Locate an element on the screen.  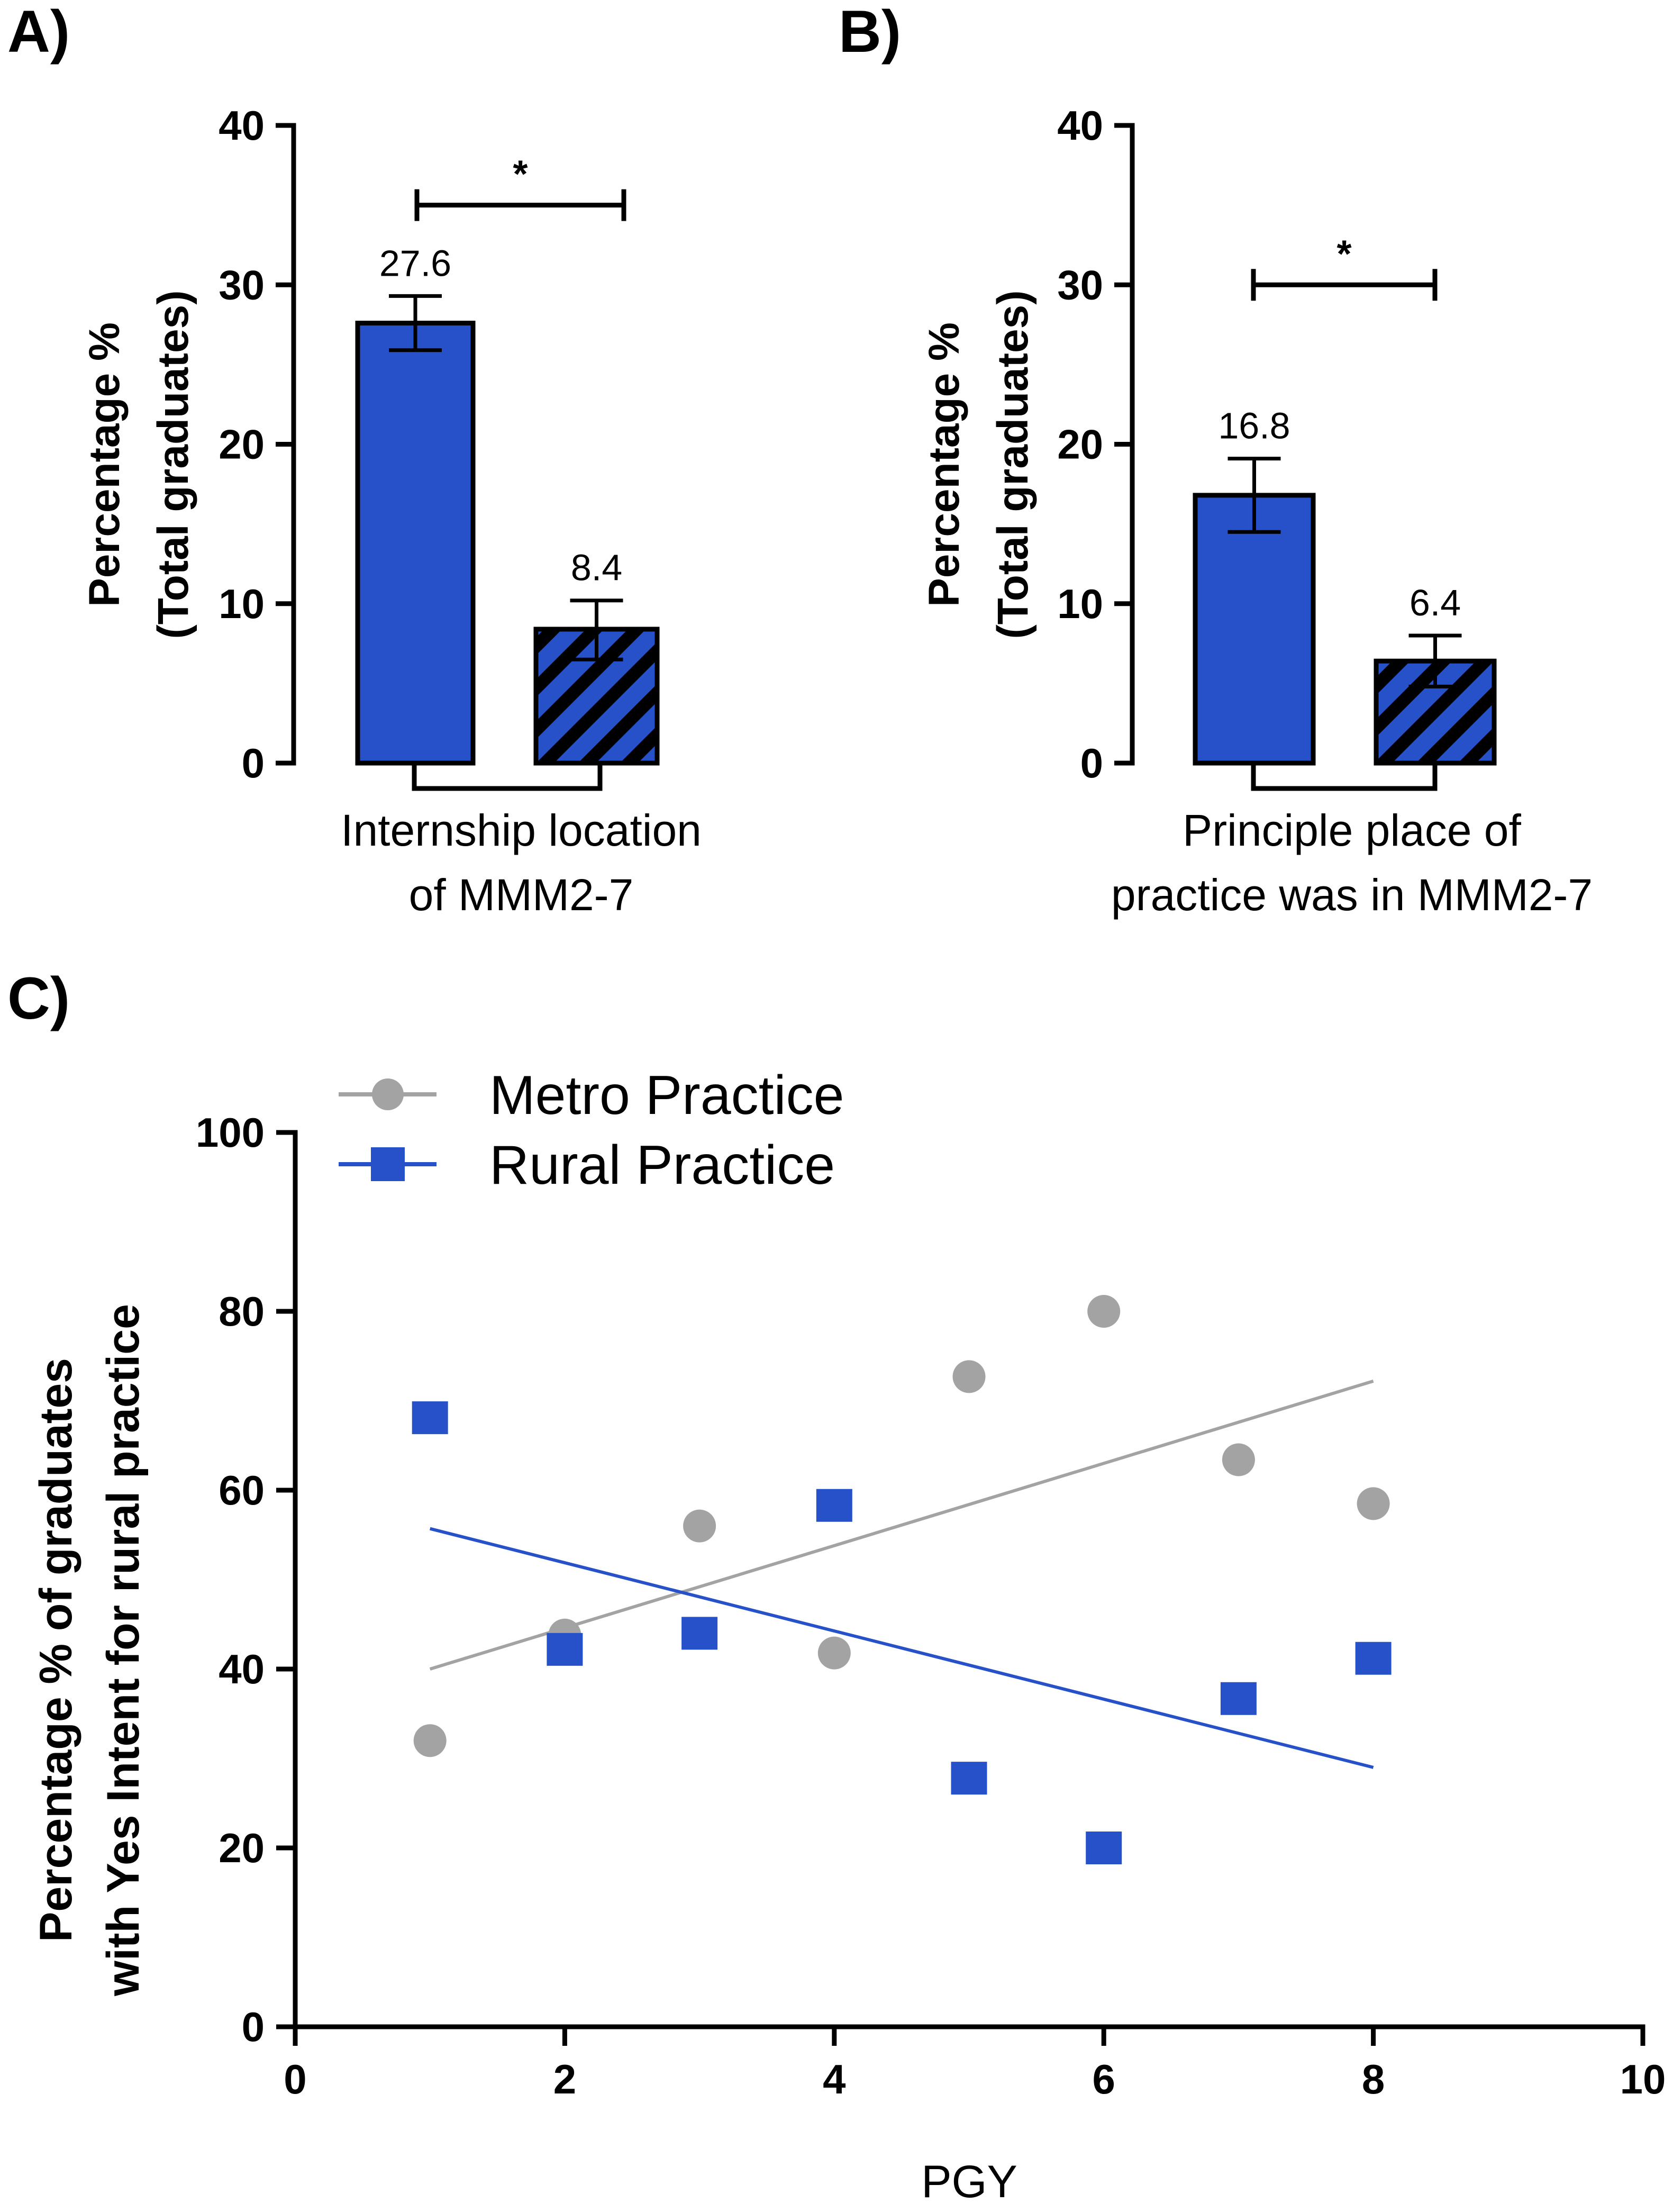
panel-c-rural-trend-line is located at coordinates (901, 1648).